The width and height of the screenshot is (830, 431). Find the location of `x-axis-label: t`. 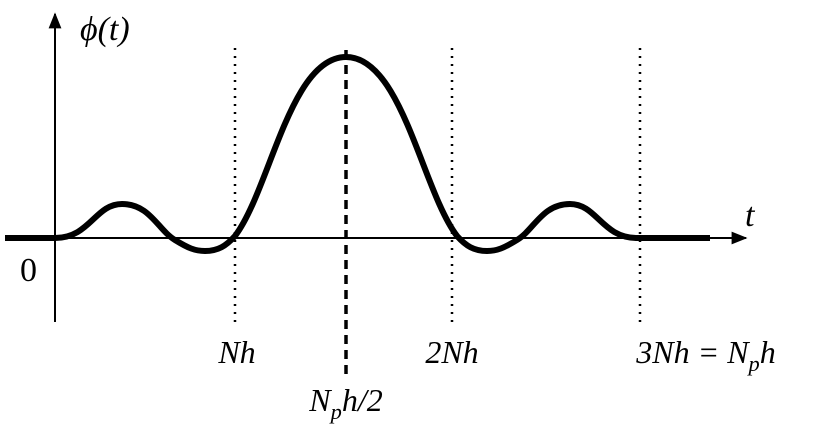

x-axis-label: t is located at coordinates (750, 215).